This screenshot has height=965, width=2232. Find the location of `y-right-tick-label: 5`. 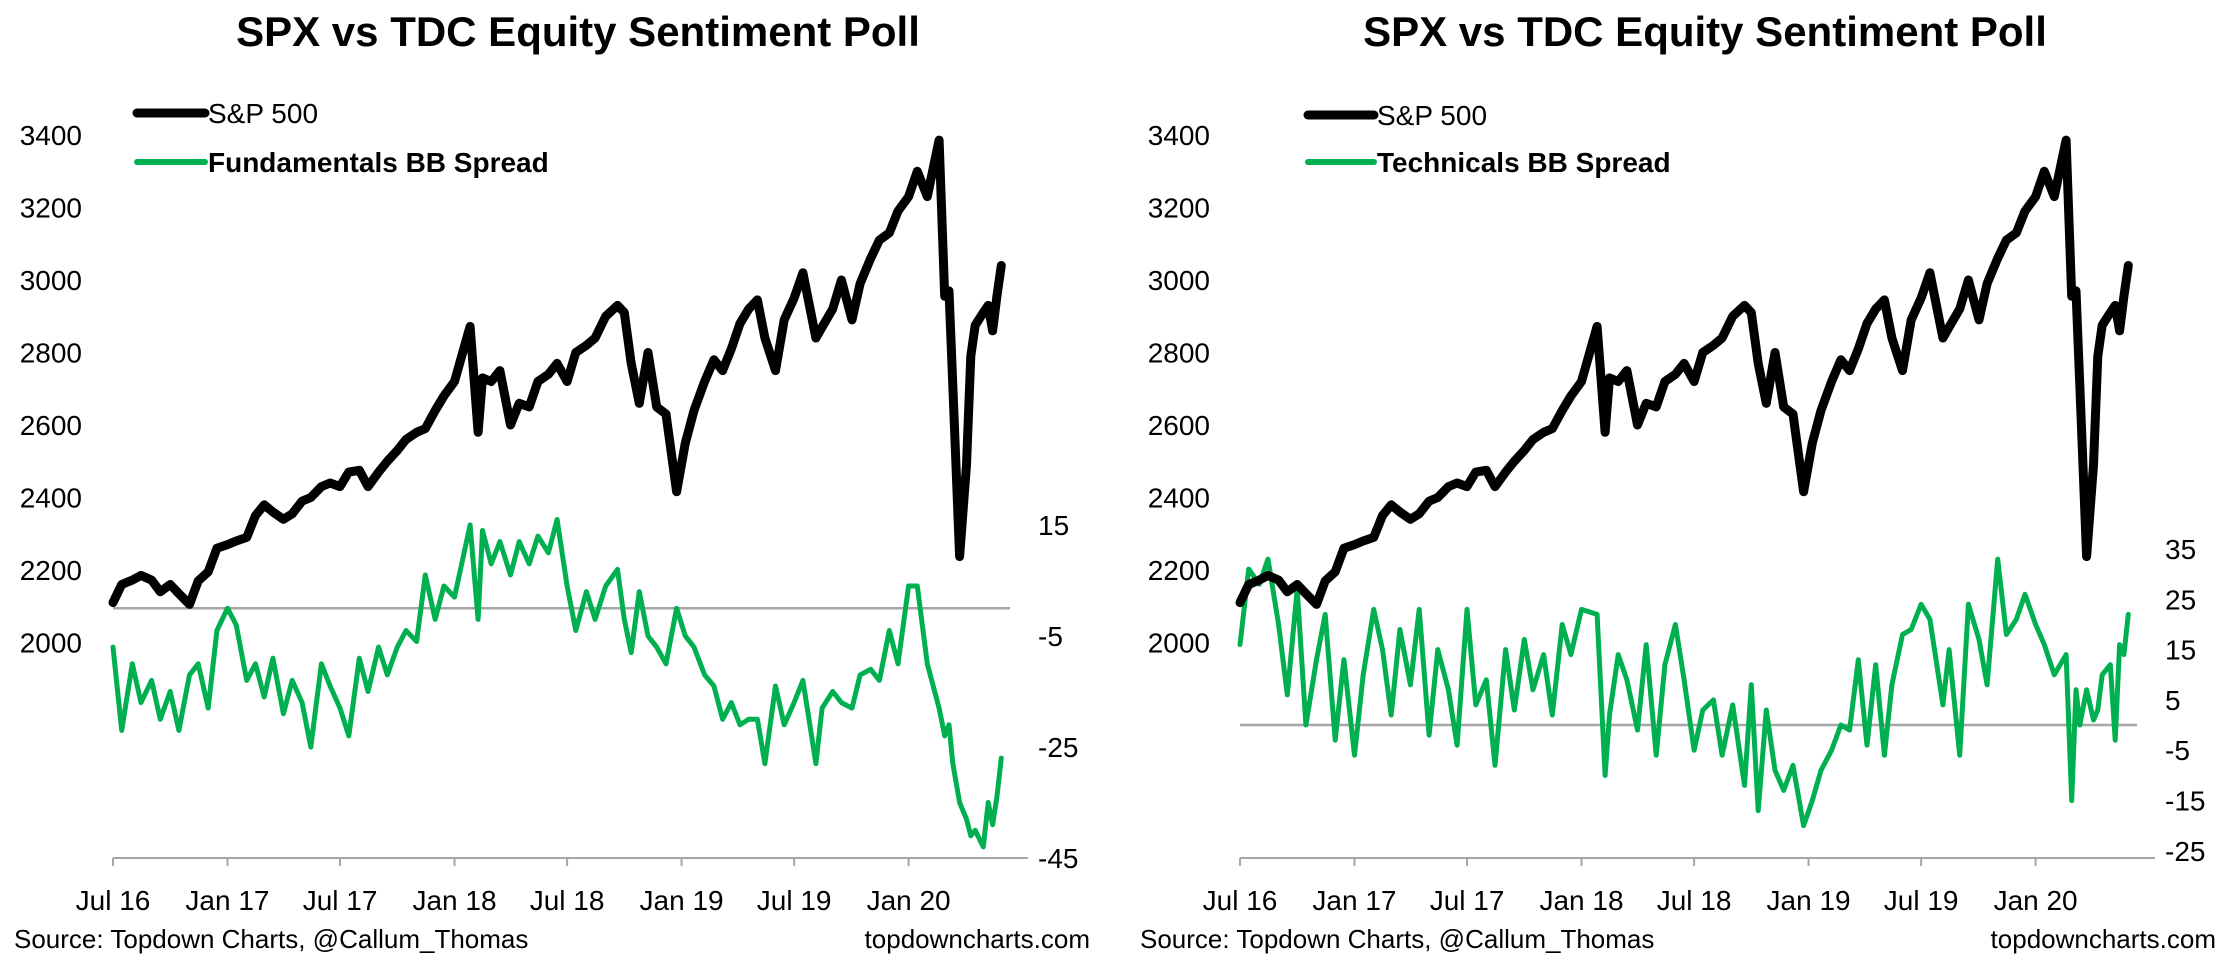

y-right-tick-label: 5 is located at coordinates (2173, 700).